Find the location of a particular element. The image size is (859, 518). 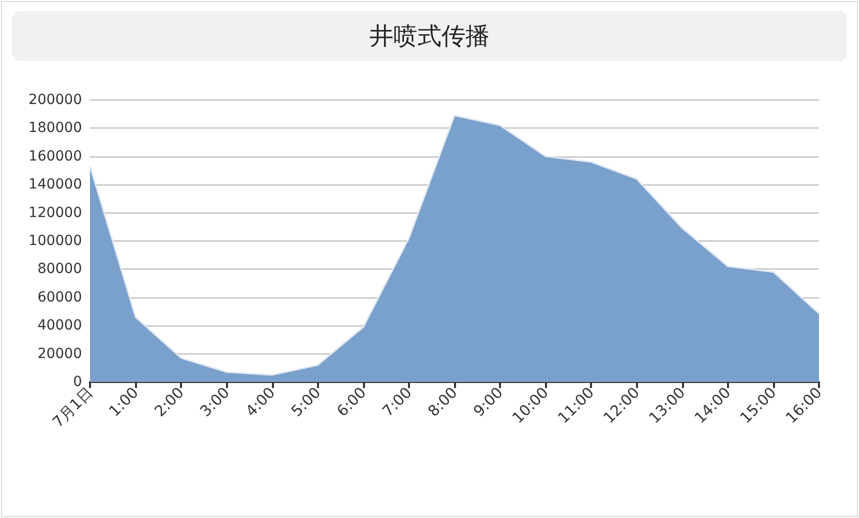

chart-title: 井喷式传播 is located at coordinates (429, 36).